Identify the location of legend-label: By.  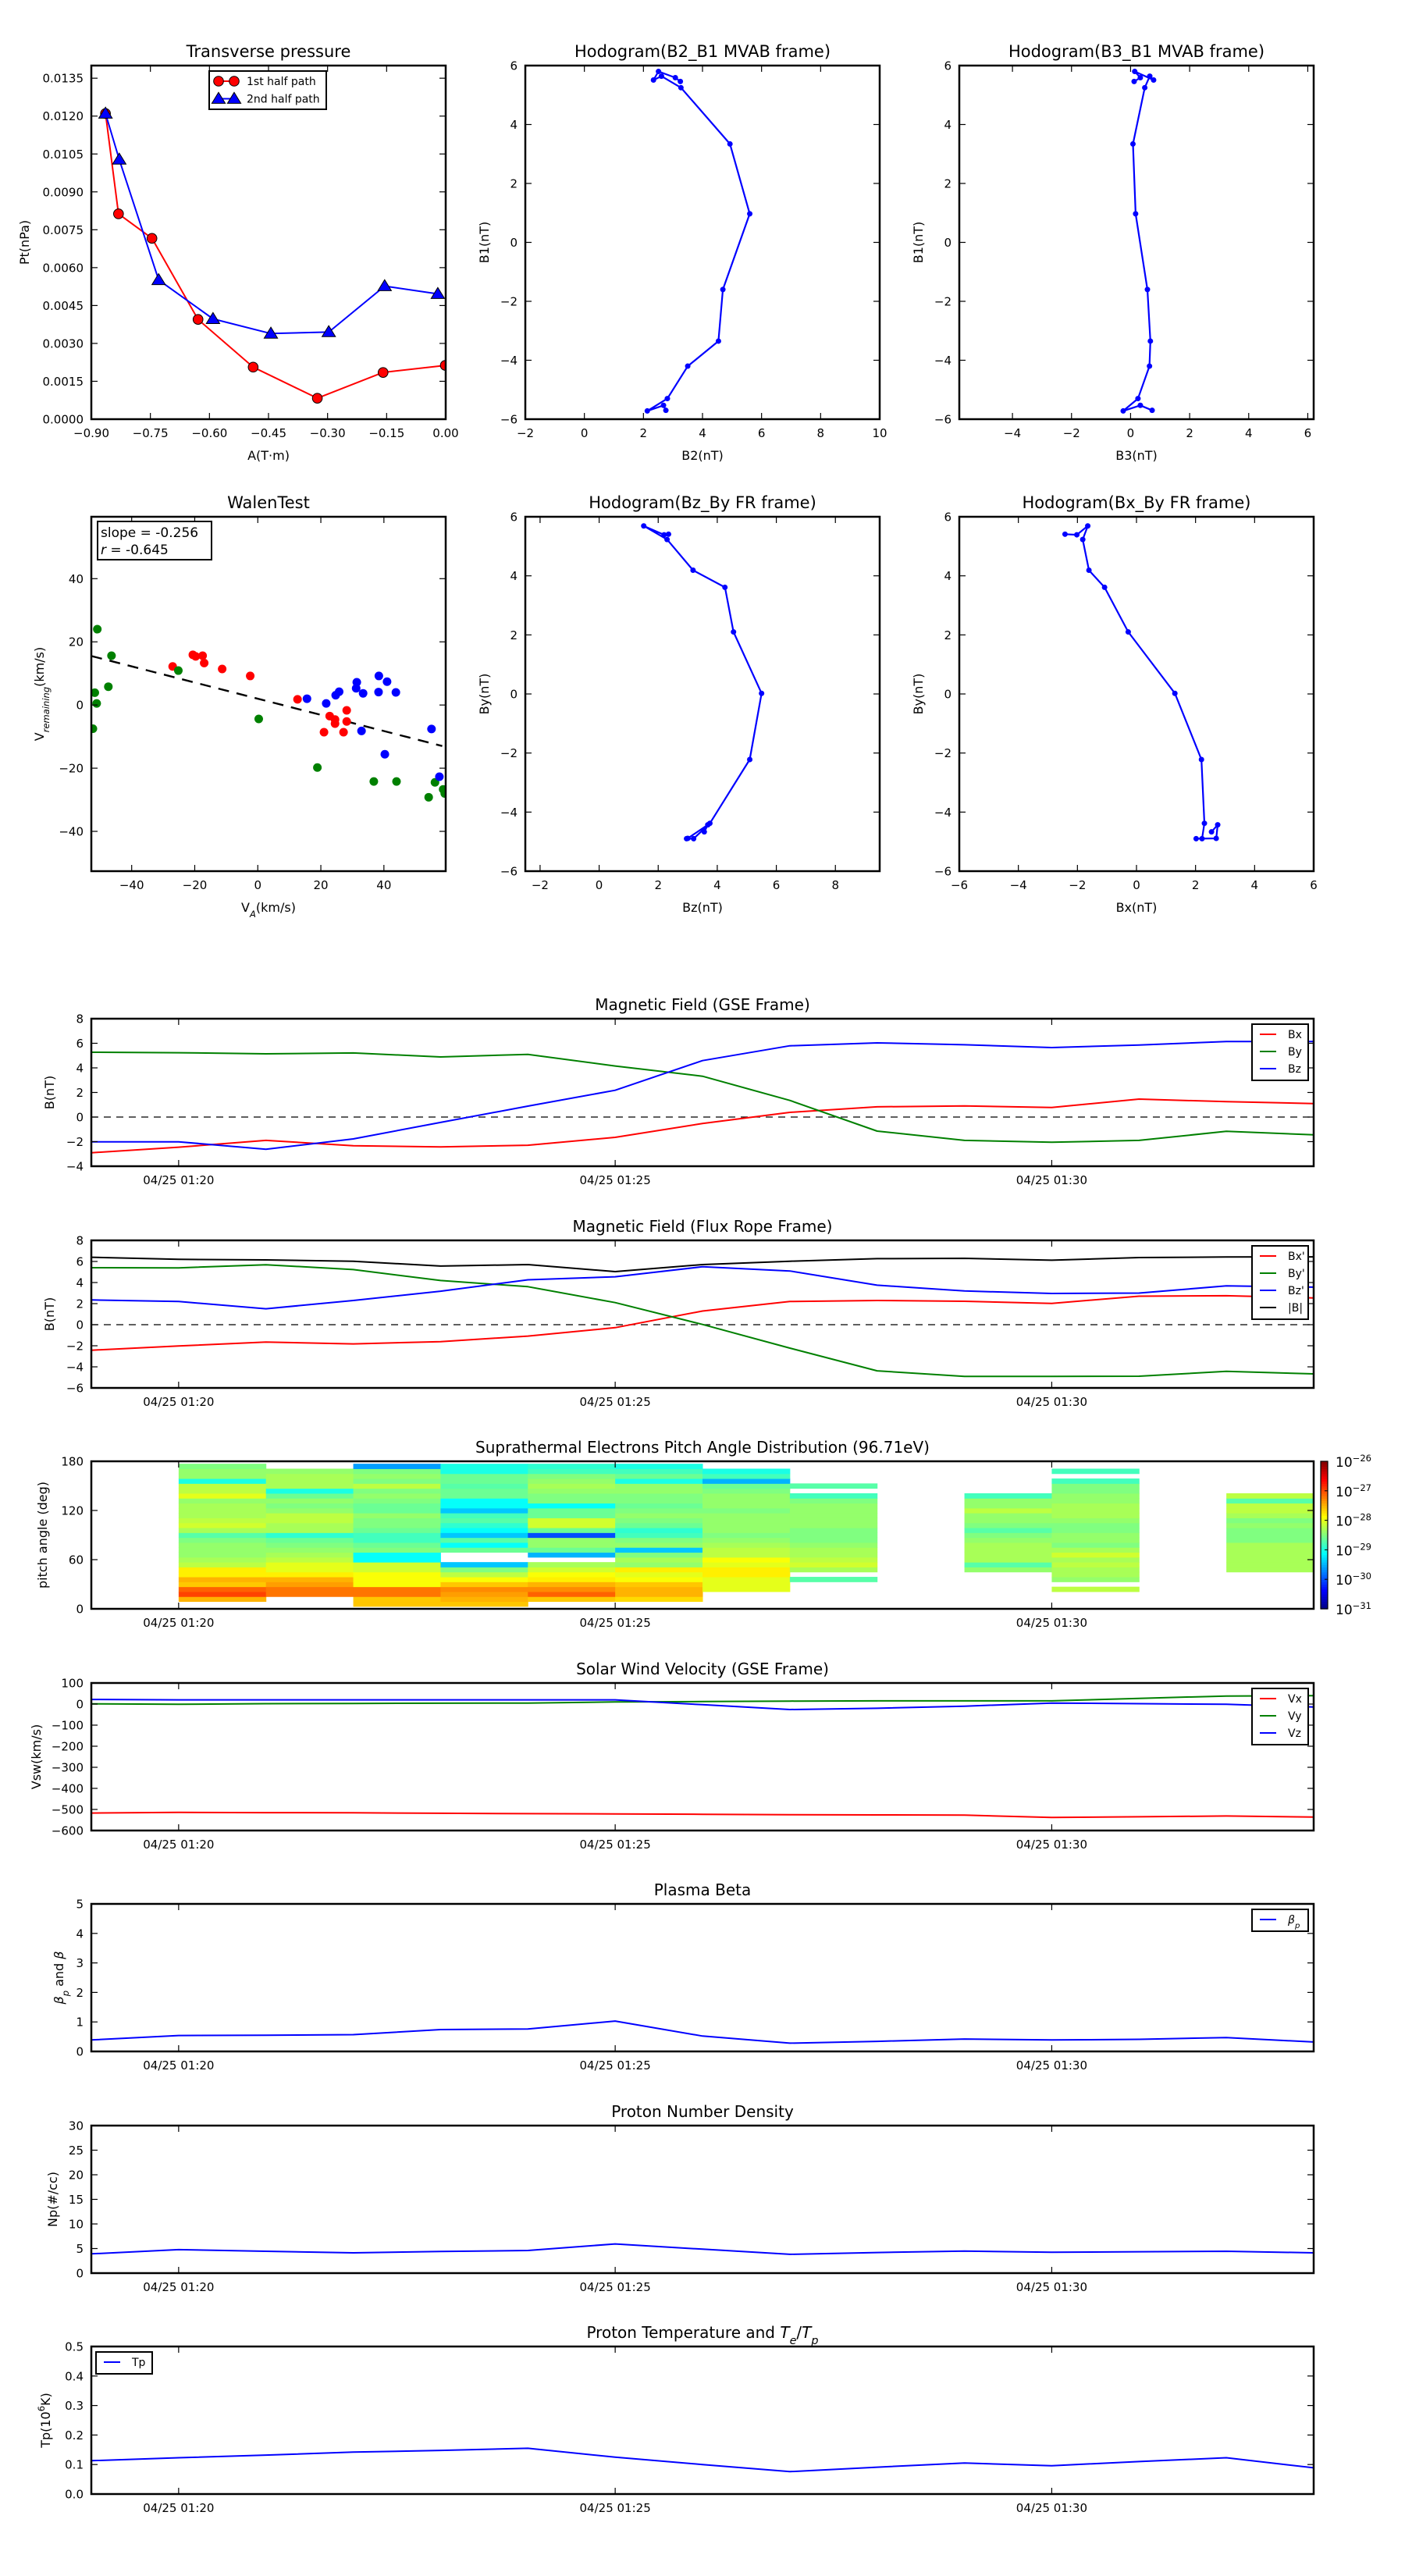
(1295, 1052).